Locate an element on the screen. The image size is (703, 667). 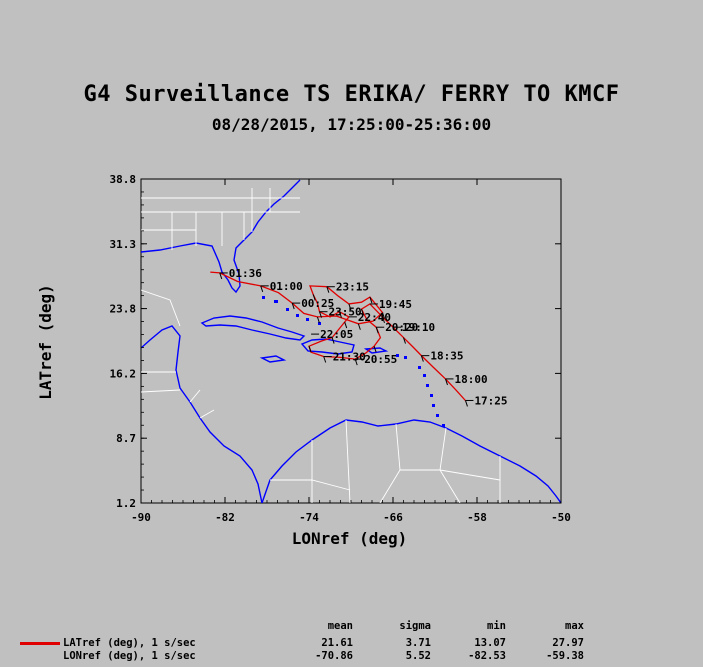
stats-min: -82.53 is located at coordinates (487, 656).